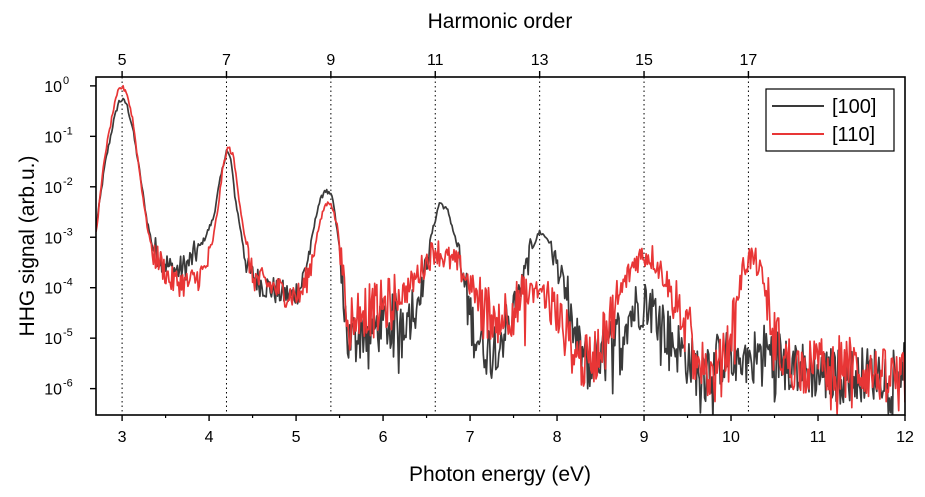  Describe the element at coordinates (122, 437) in the screenshot. I see `x-tick-label: 3` at that location.